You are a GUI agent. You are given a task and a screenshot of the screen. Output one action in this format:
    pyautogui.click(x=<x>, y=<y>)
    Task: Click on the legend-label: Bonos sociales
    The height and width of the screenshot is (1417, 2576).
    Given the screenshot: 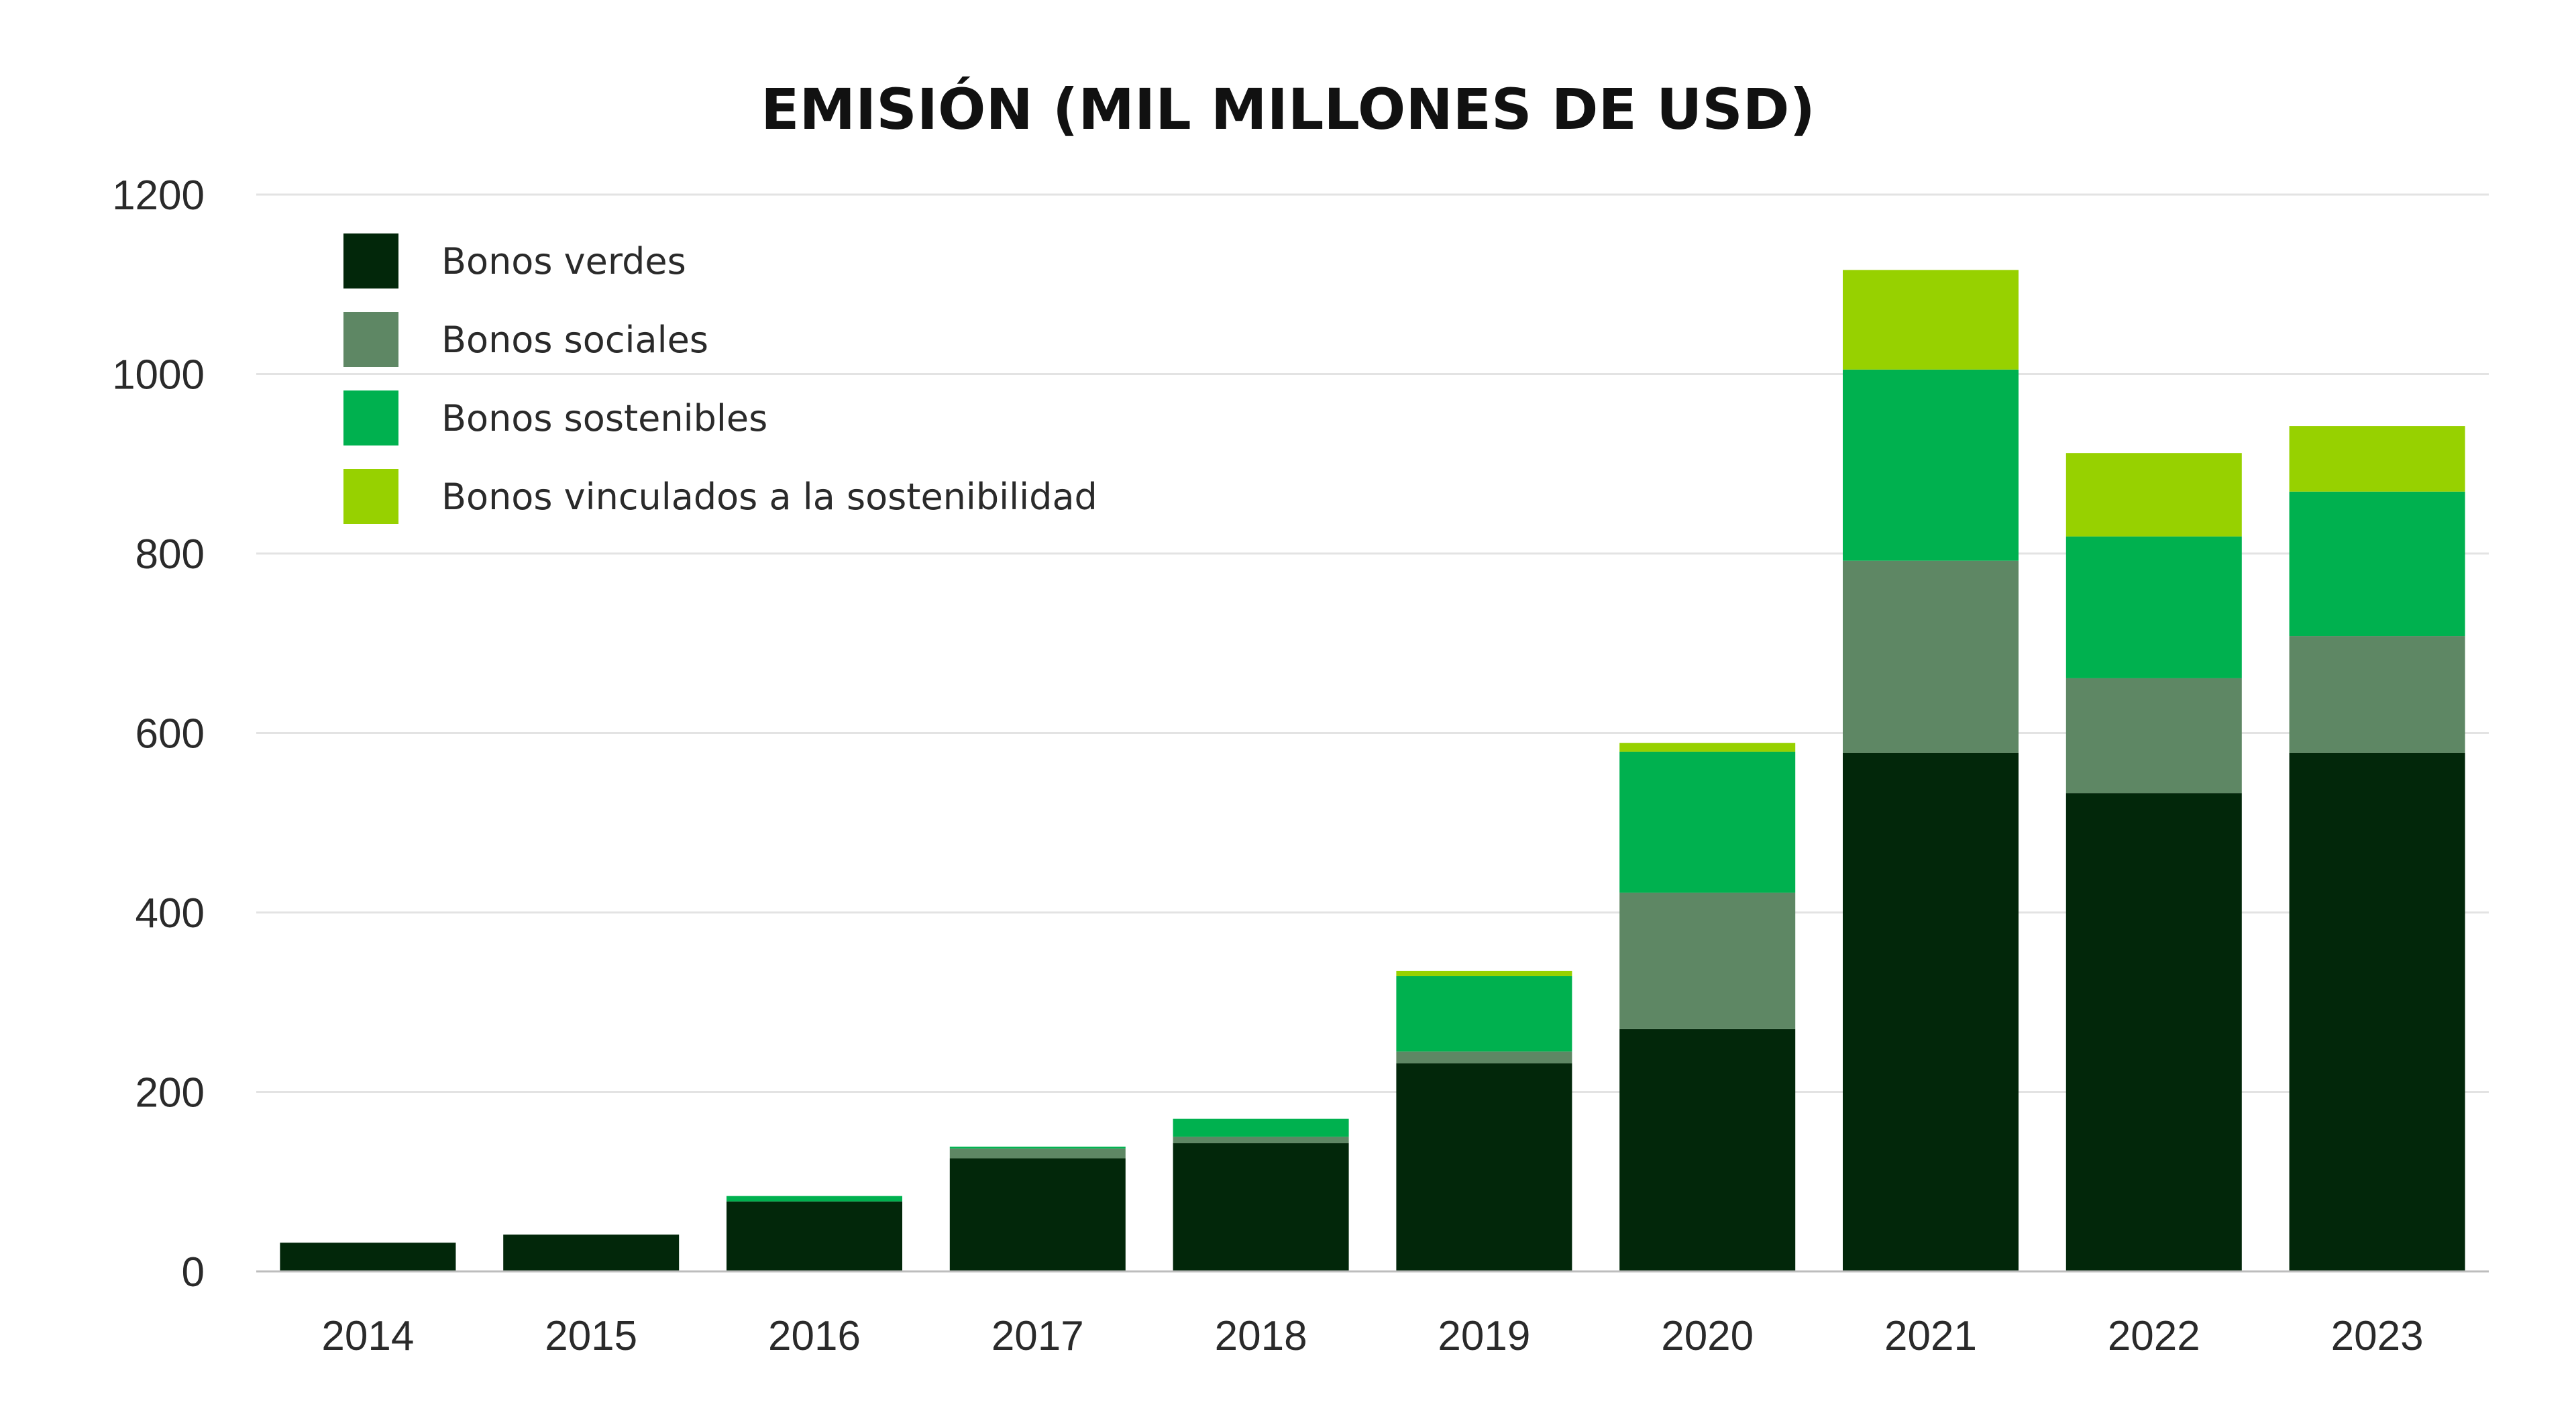 What is the action you would take?
    pyautogui.click(x=574, y=340)
    